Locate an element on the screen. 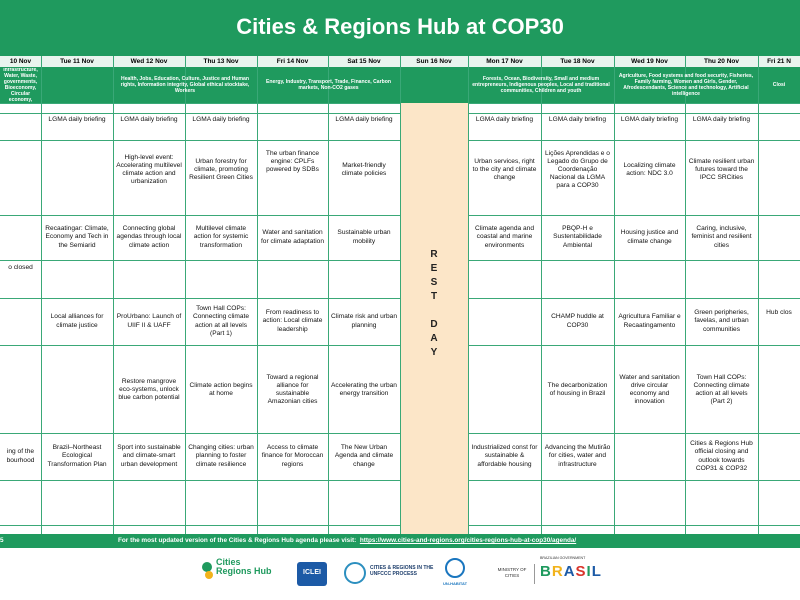 This screenshot has width=800, height=600. iclei-logo: ICLEI is located at coordinates (312, 574).